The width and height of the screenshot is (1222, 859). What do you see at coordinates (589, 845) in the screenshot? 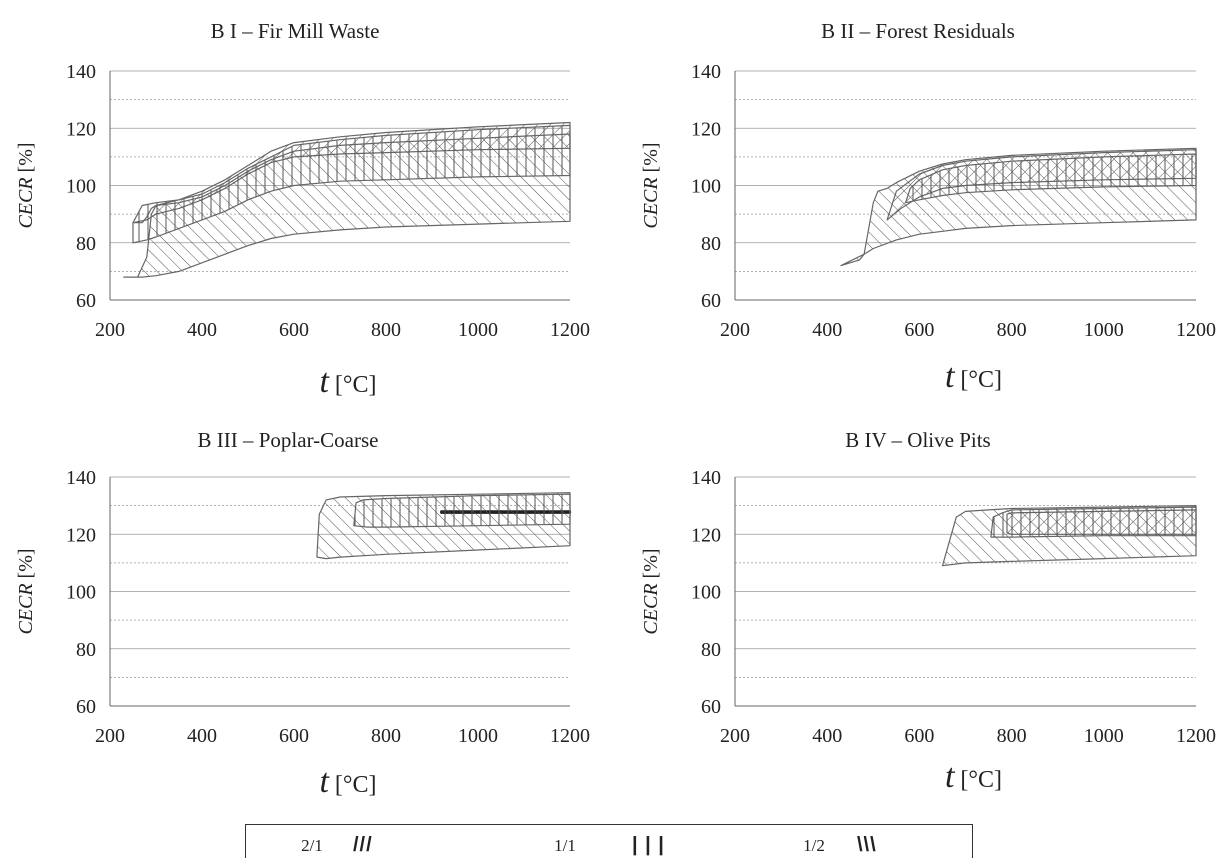
I see `legend-items: 2/1 /// 1/1 | | | 1/2 \\\` at bounding box center [589, 845].